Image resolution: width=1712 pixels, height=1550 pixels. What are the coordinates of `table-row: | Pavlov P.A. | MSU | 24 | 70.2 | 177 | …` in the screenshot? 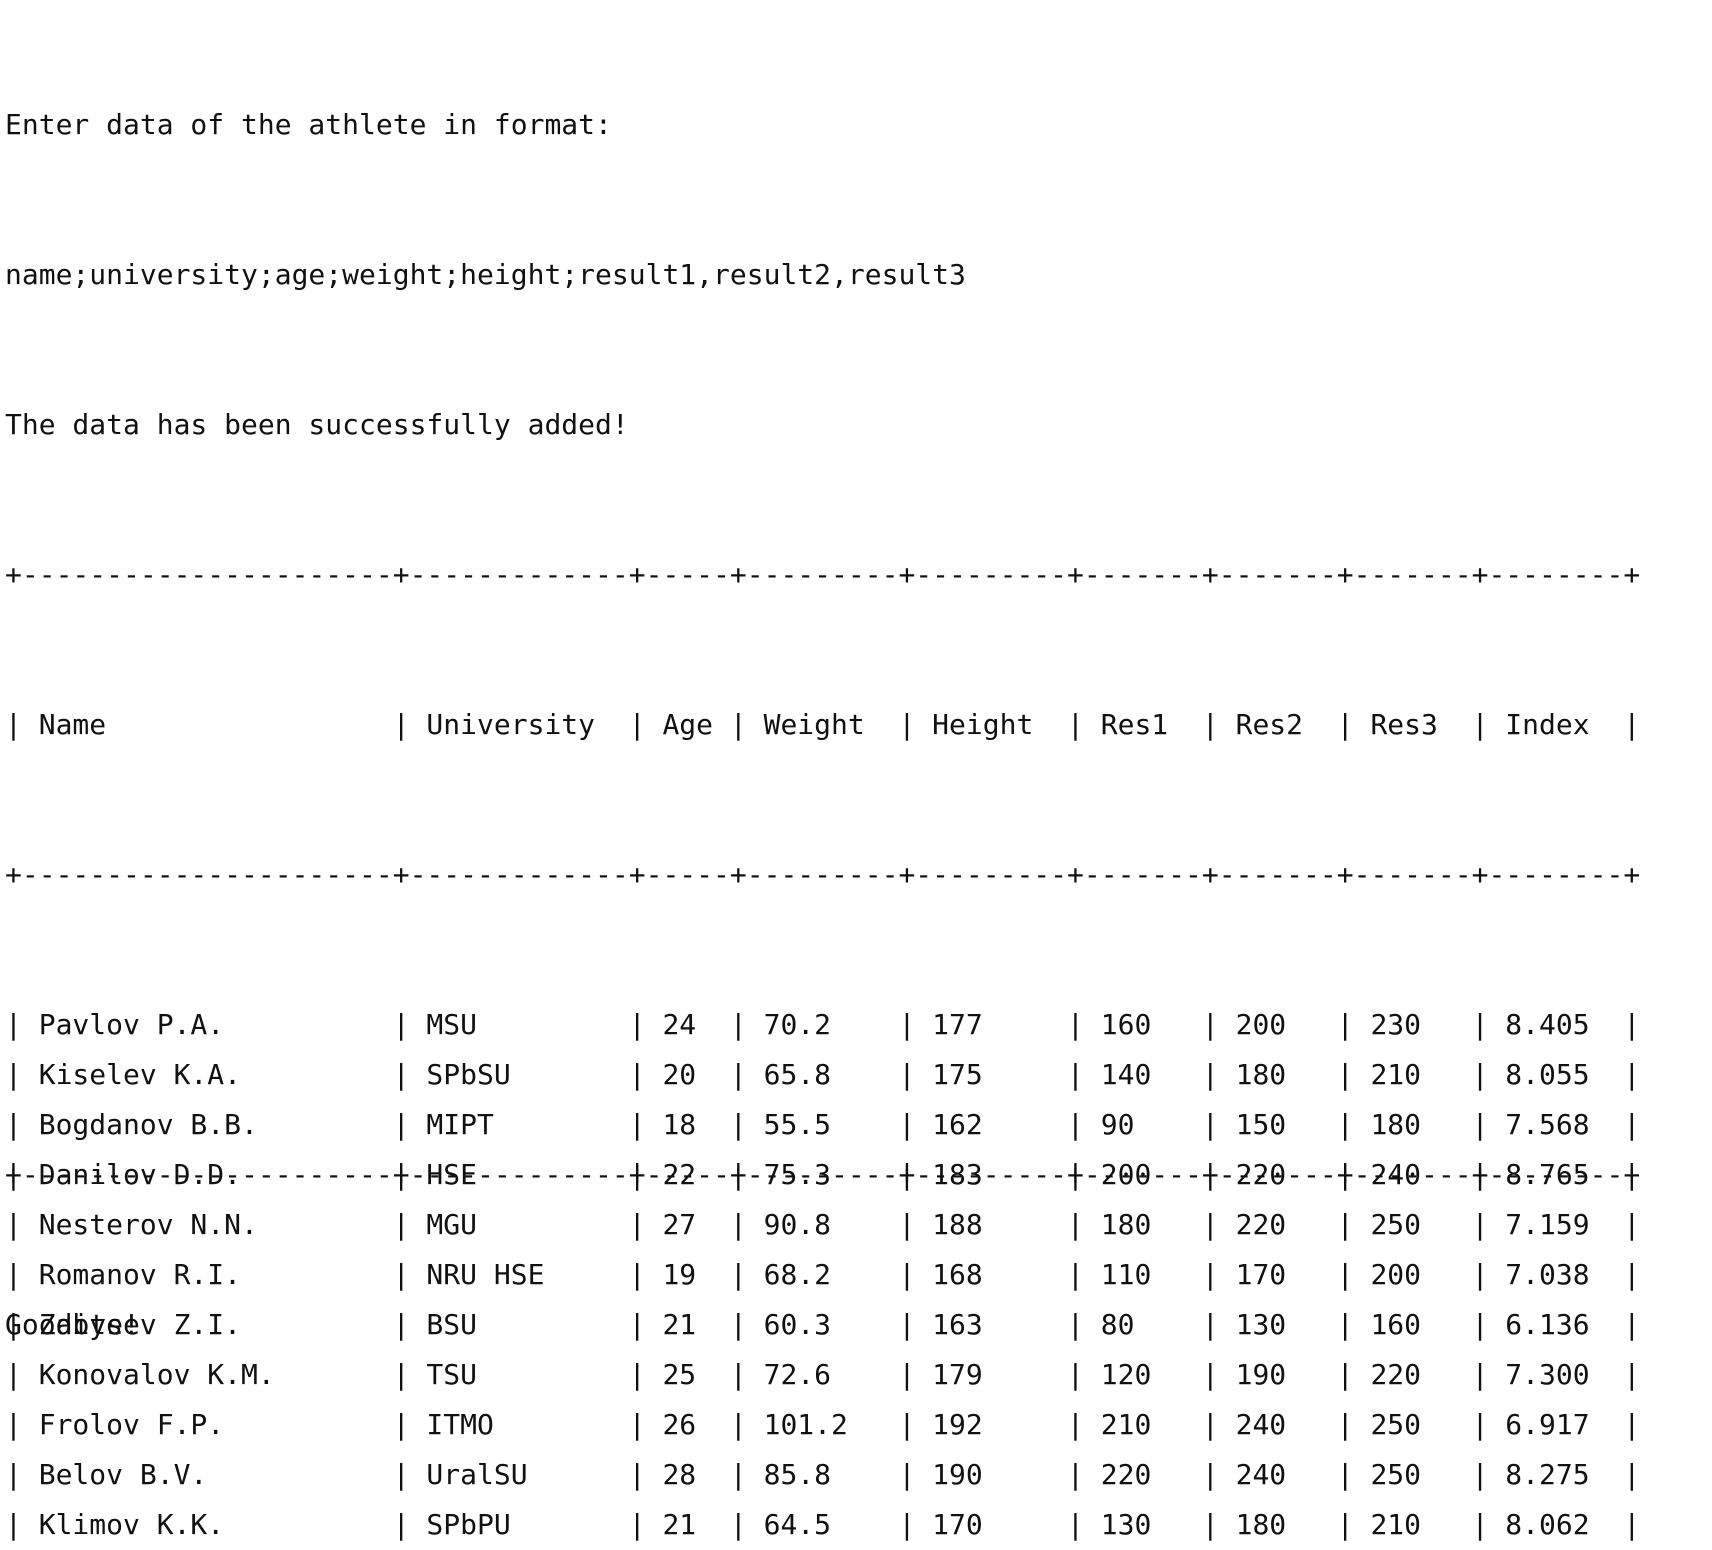 It's located at (823, 1024).